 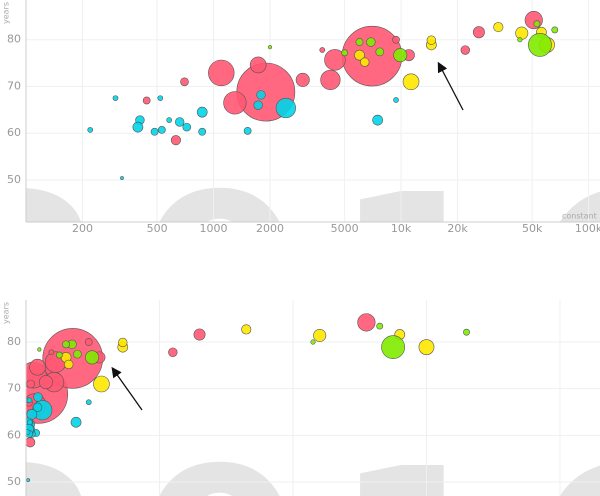 I want to click on x-tick-label: 200, so click(x=82, y=228).